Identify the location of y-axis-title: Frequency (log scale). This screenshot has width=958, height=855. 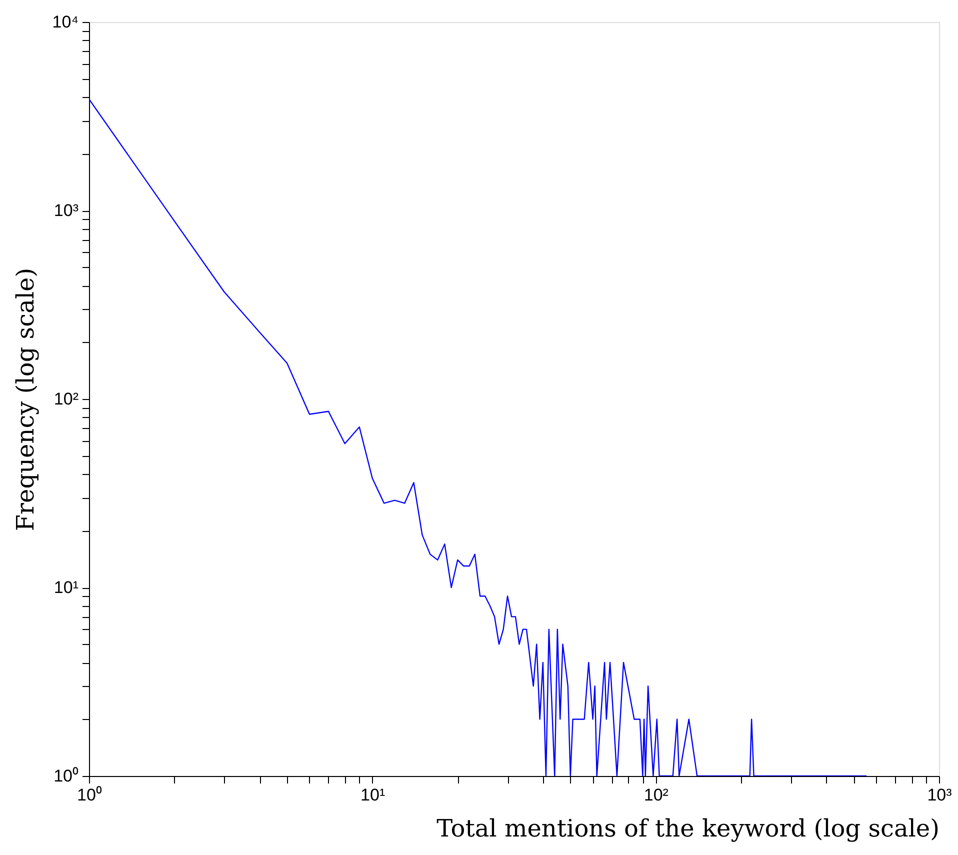
(25, 400).